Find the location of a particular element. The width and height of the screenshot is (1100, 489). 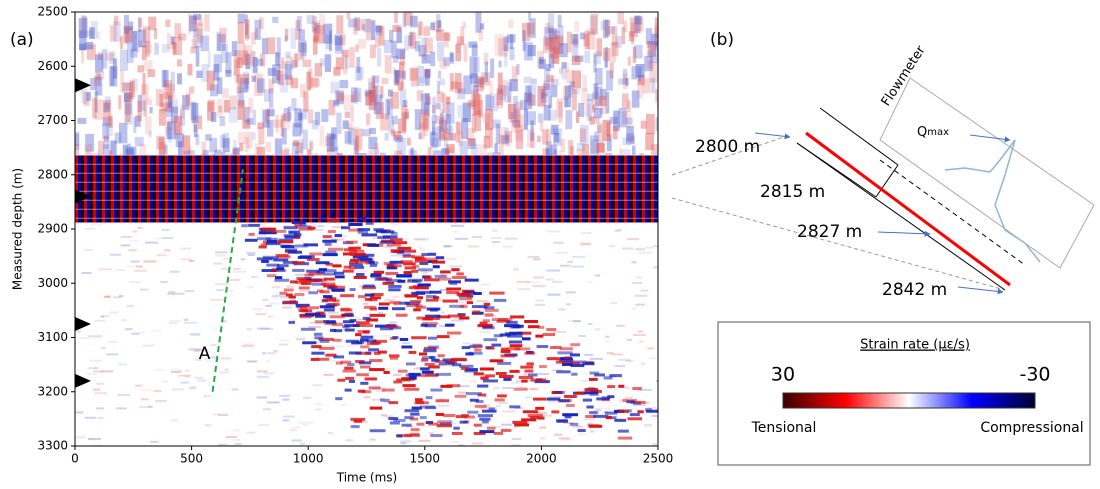

zoom-line is located at coordinates (838, 244).